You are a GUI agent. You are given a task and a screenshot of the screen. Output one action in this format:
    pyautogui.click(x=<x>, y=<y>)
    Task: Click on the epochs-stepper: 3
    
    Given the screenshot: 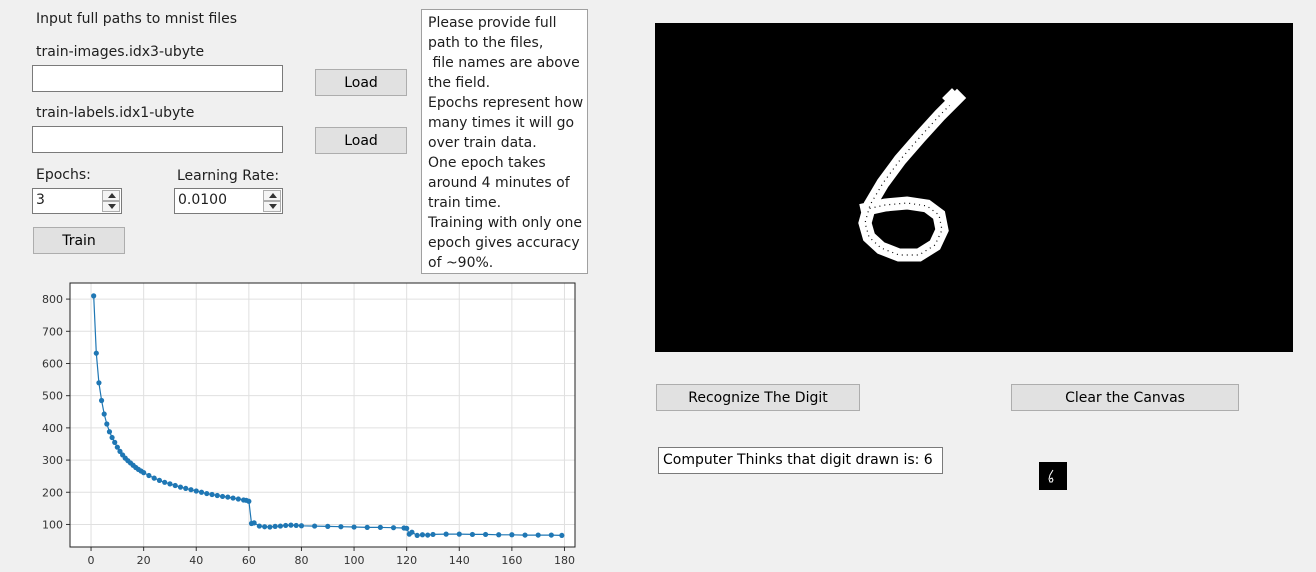 What is the action you would take?
    pyautogui.click(x=77, y=201)
    